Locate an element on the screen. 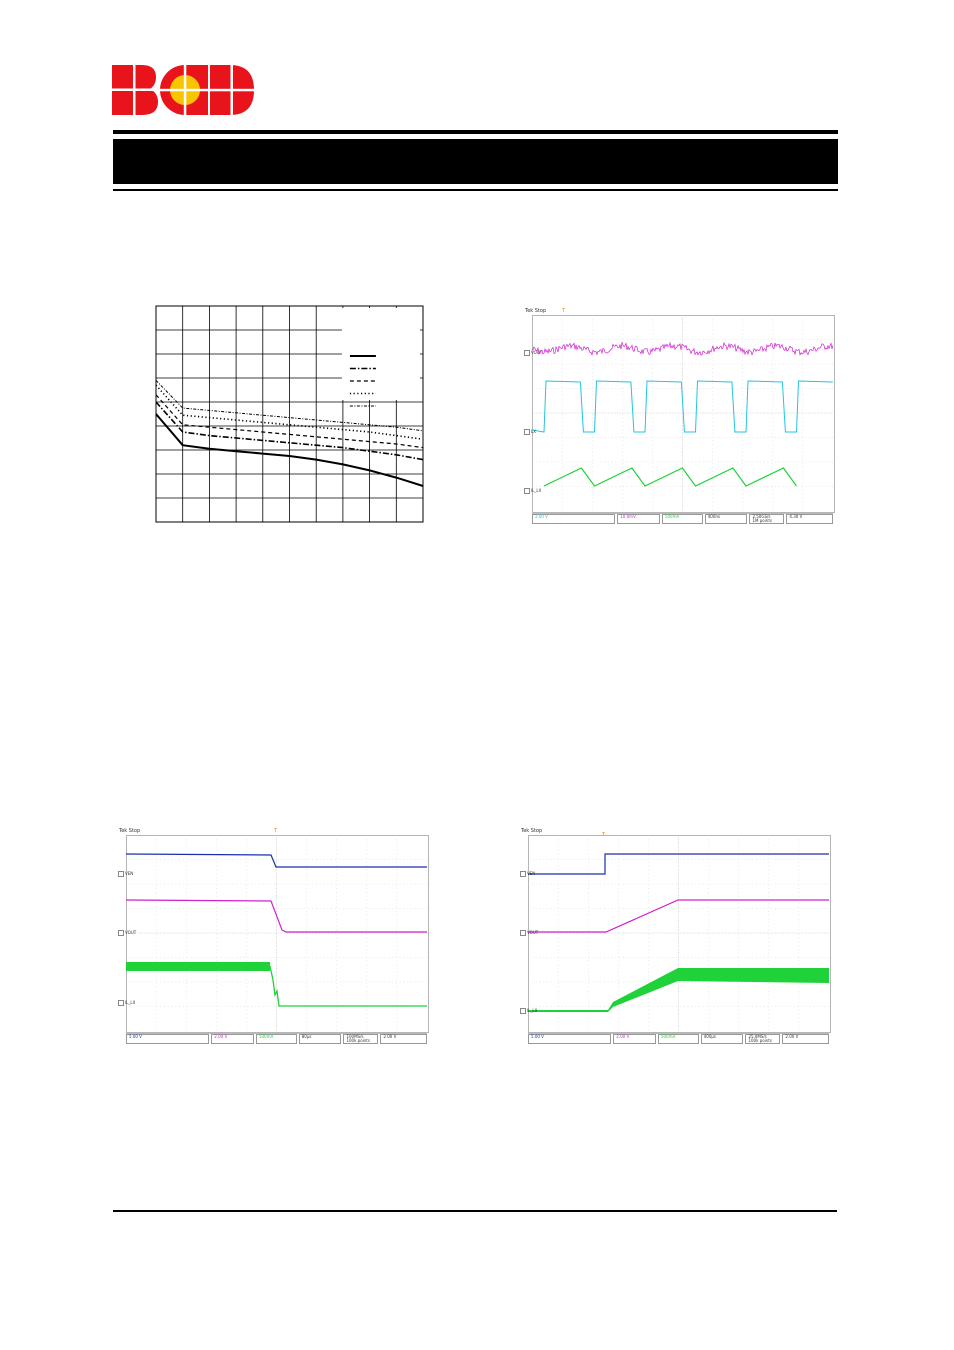  status-timebase: 400ns is located at coordinates (726, 519).